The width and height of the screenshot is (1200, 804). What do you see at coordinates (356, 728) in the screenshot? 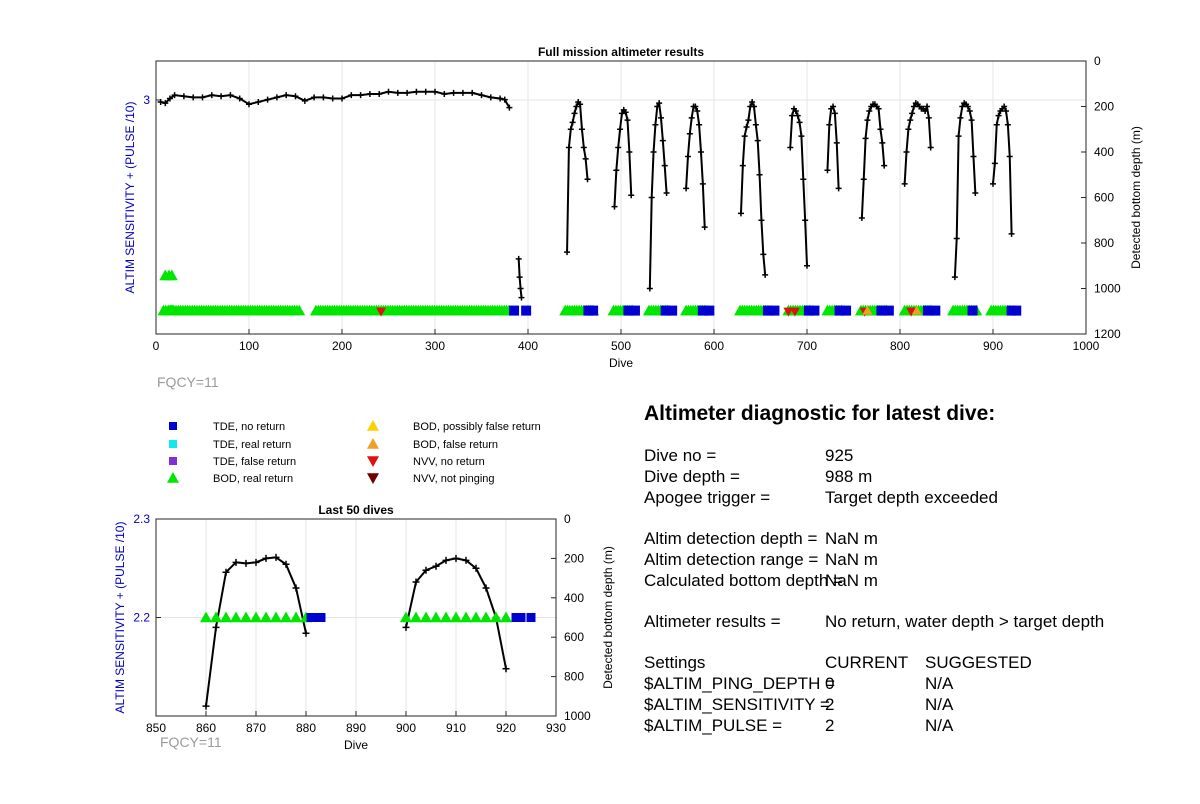
I see `x-tick-label: 890` at bounding box center [356, 728].